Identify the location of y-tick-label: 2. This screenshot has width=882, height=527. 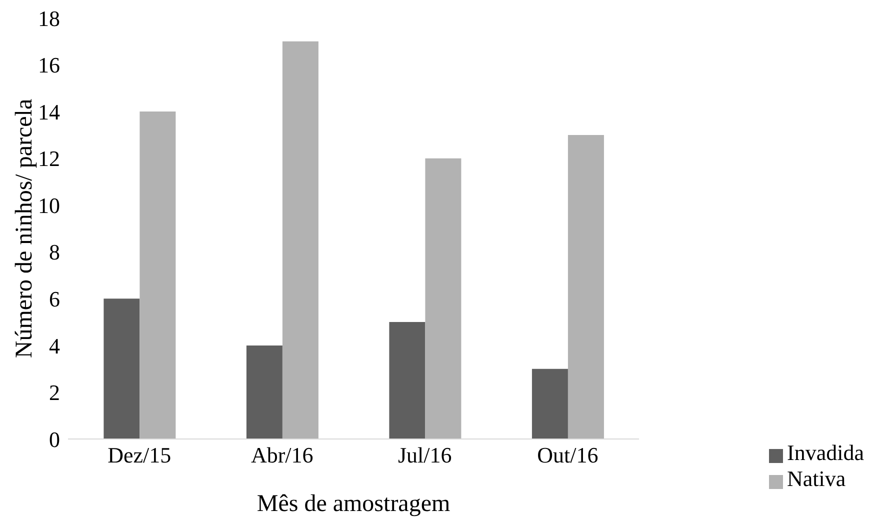
(54, 393).